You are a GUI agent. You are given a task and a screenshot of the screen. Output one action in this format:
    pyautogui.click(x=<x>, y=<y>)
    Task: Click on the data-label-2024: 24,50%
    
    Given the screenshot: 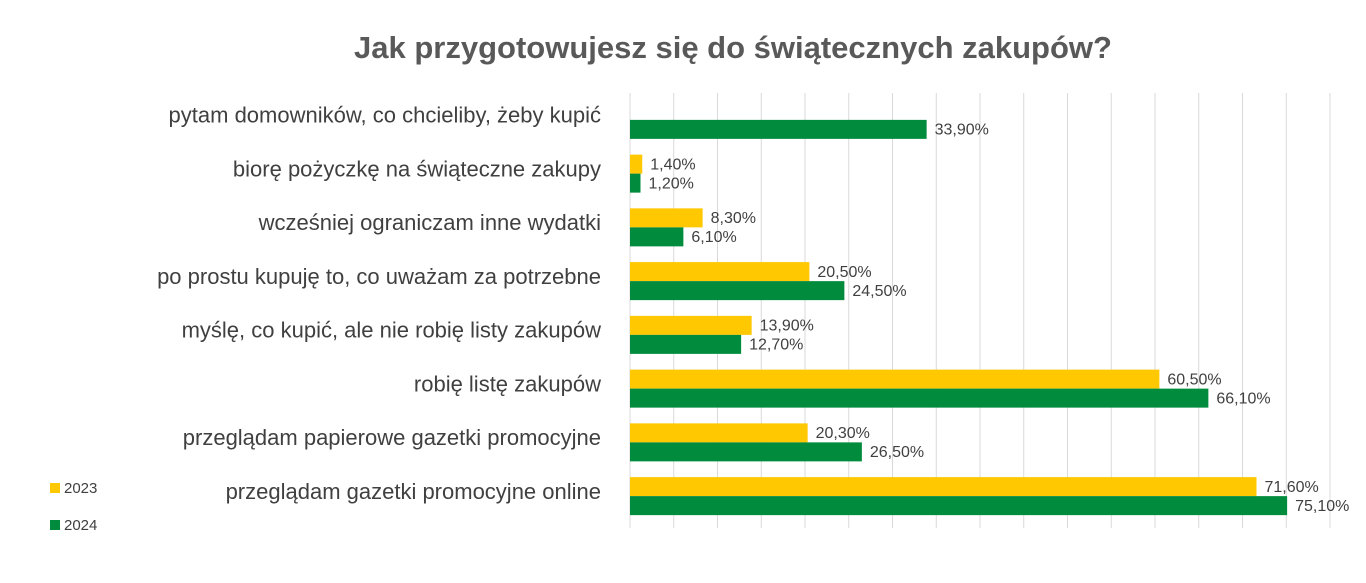 What is the action you would take?
    pyautogui.click(x=879, y=291)
    